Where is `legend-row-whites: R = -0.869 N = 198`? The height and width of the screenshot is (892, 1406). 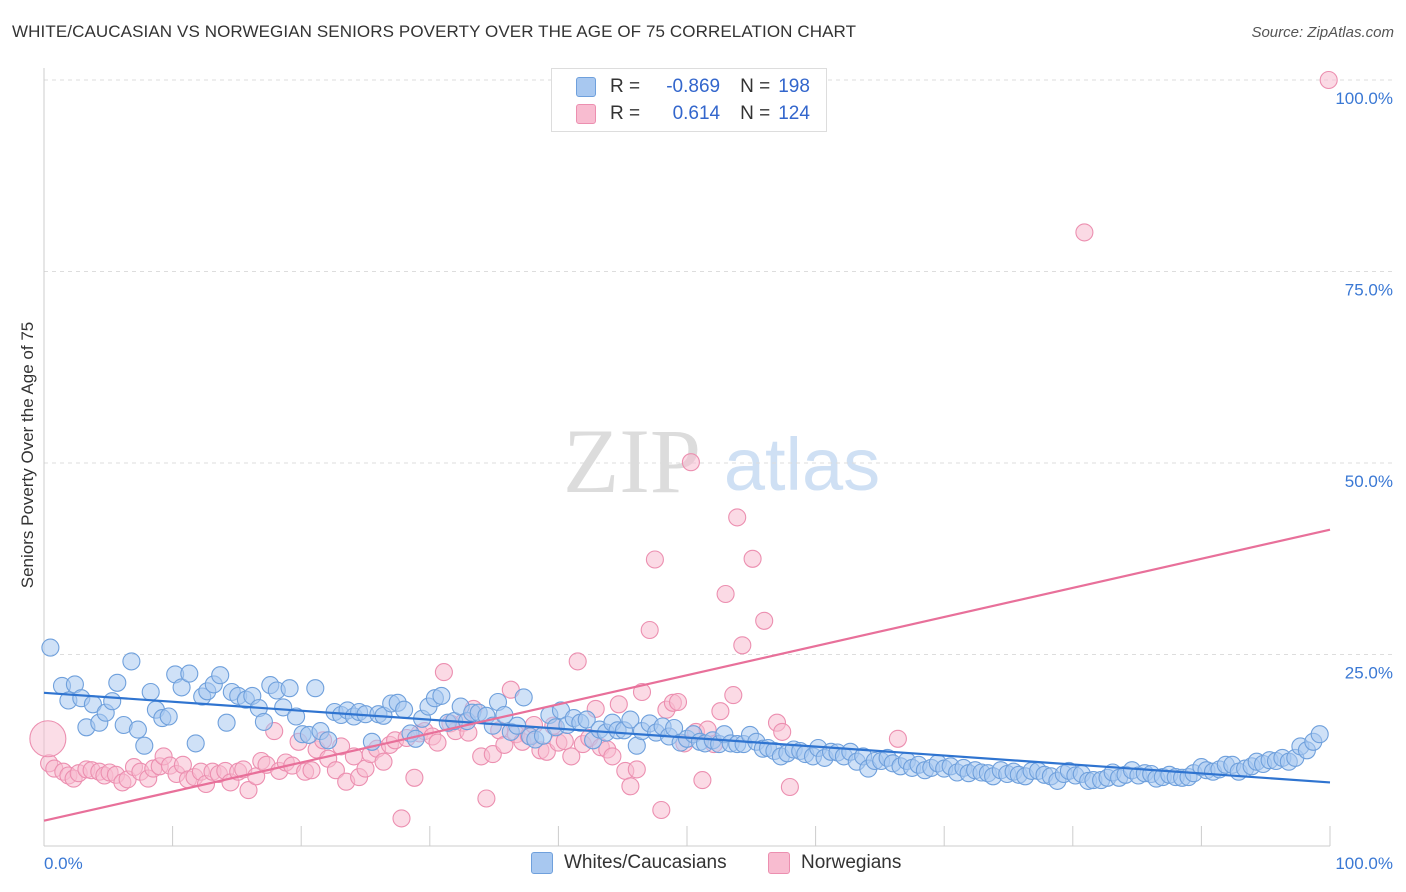
legend-row-whites: R = -0.869 N = 198 is located at coordinates (693, 87).